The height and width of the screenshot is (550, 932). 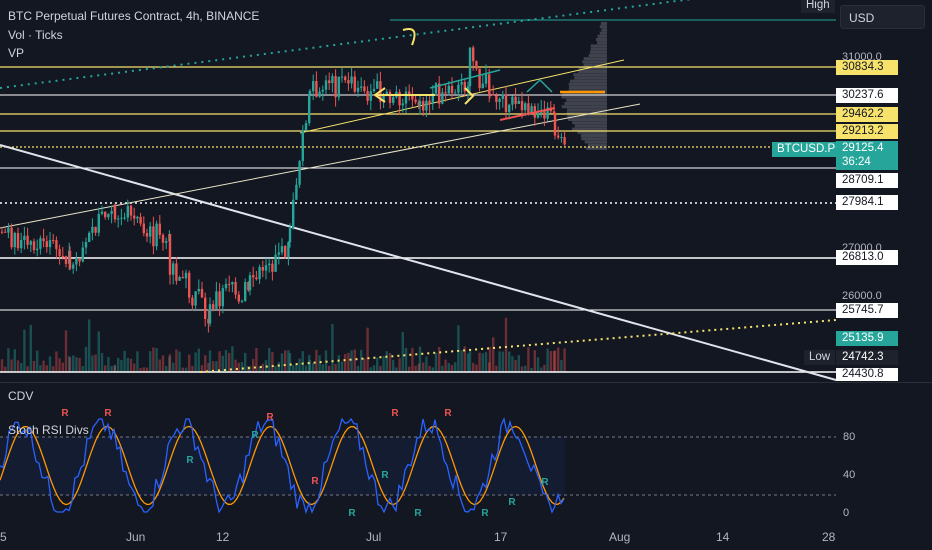 What do you see at coordinates (48, 430) in the screenshot?
I see `stoch-rsi-label: Stoch RSI Divs` at bounding box center [48, 430].